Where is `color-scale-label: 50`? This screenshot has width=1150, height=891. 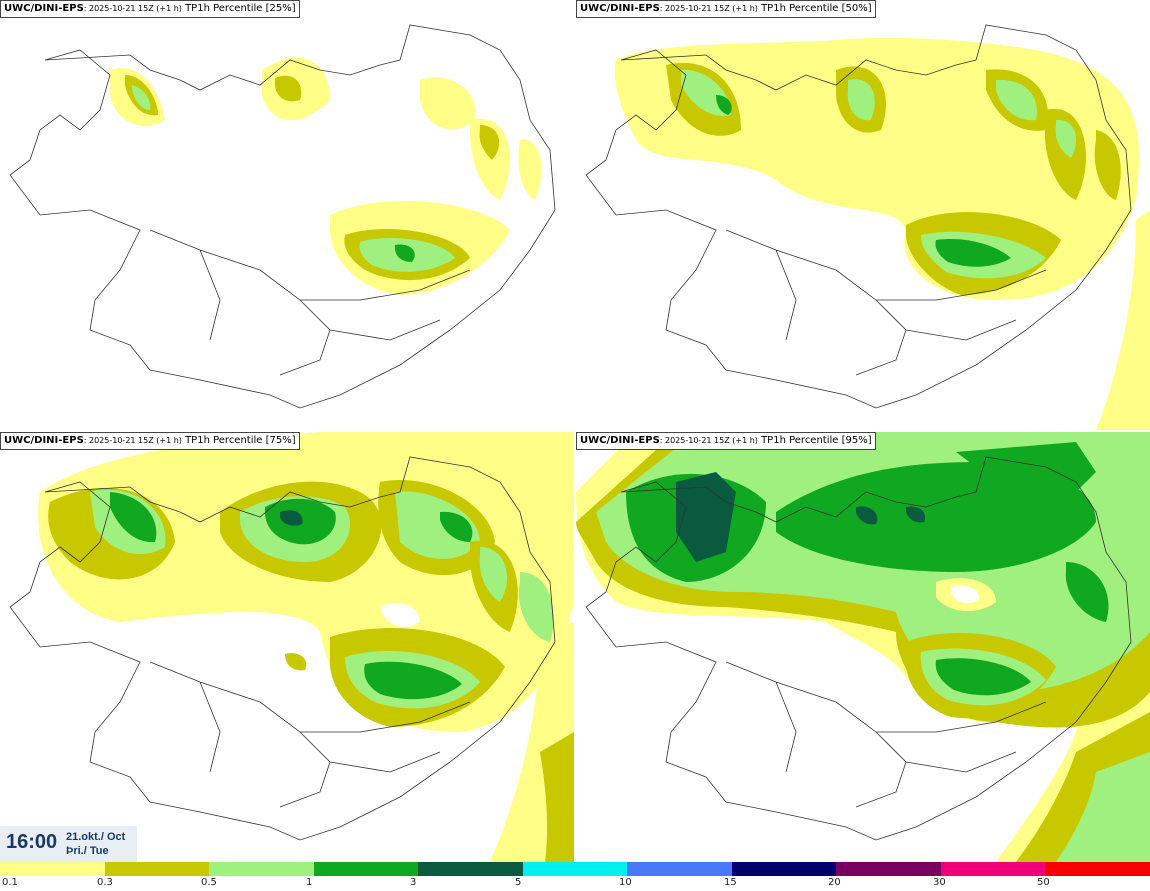 color-scale-label: 50 is located at coordinates (1043, 882).